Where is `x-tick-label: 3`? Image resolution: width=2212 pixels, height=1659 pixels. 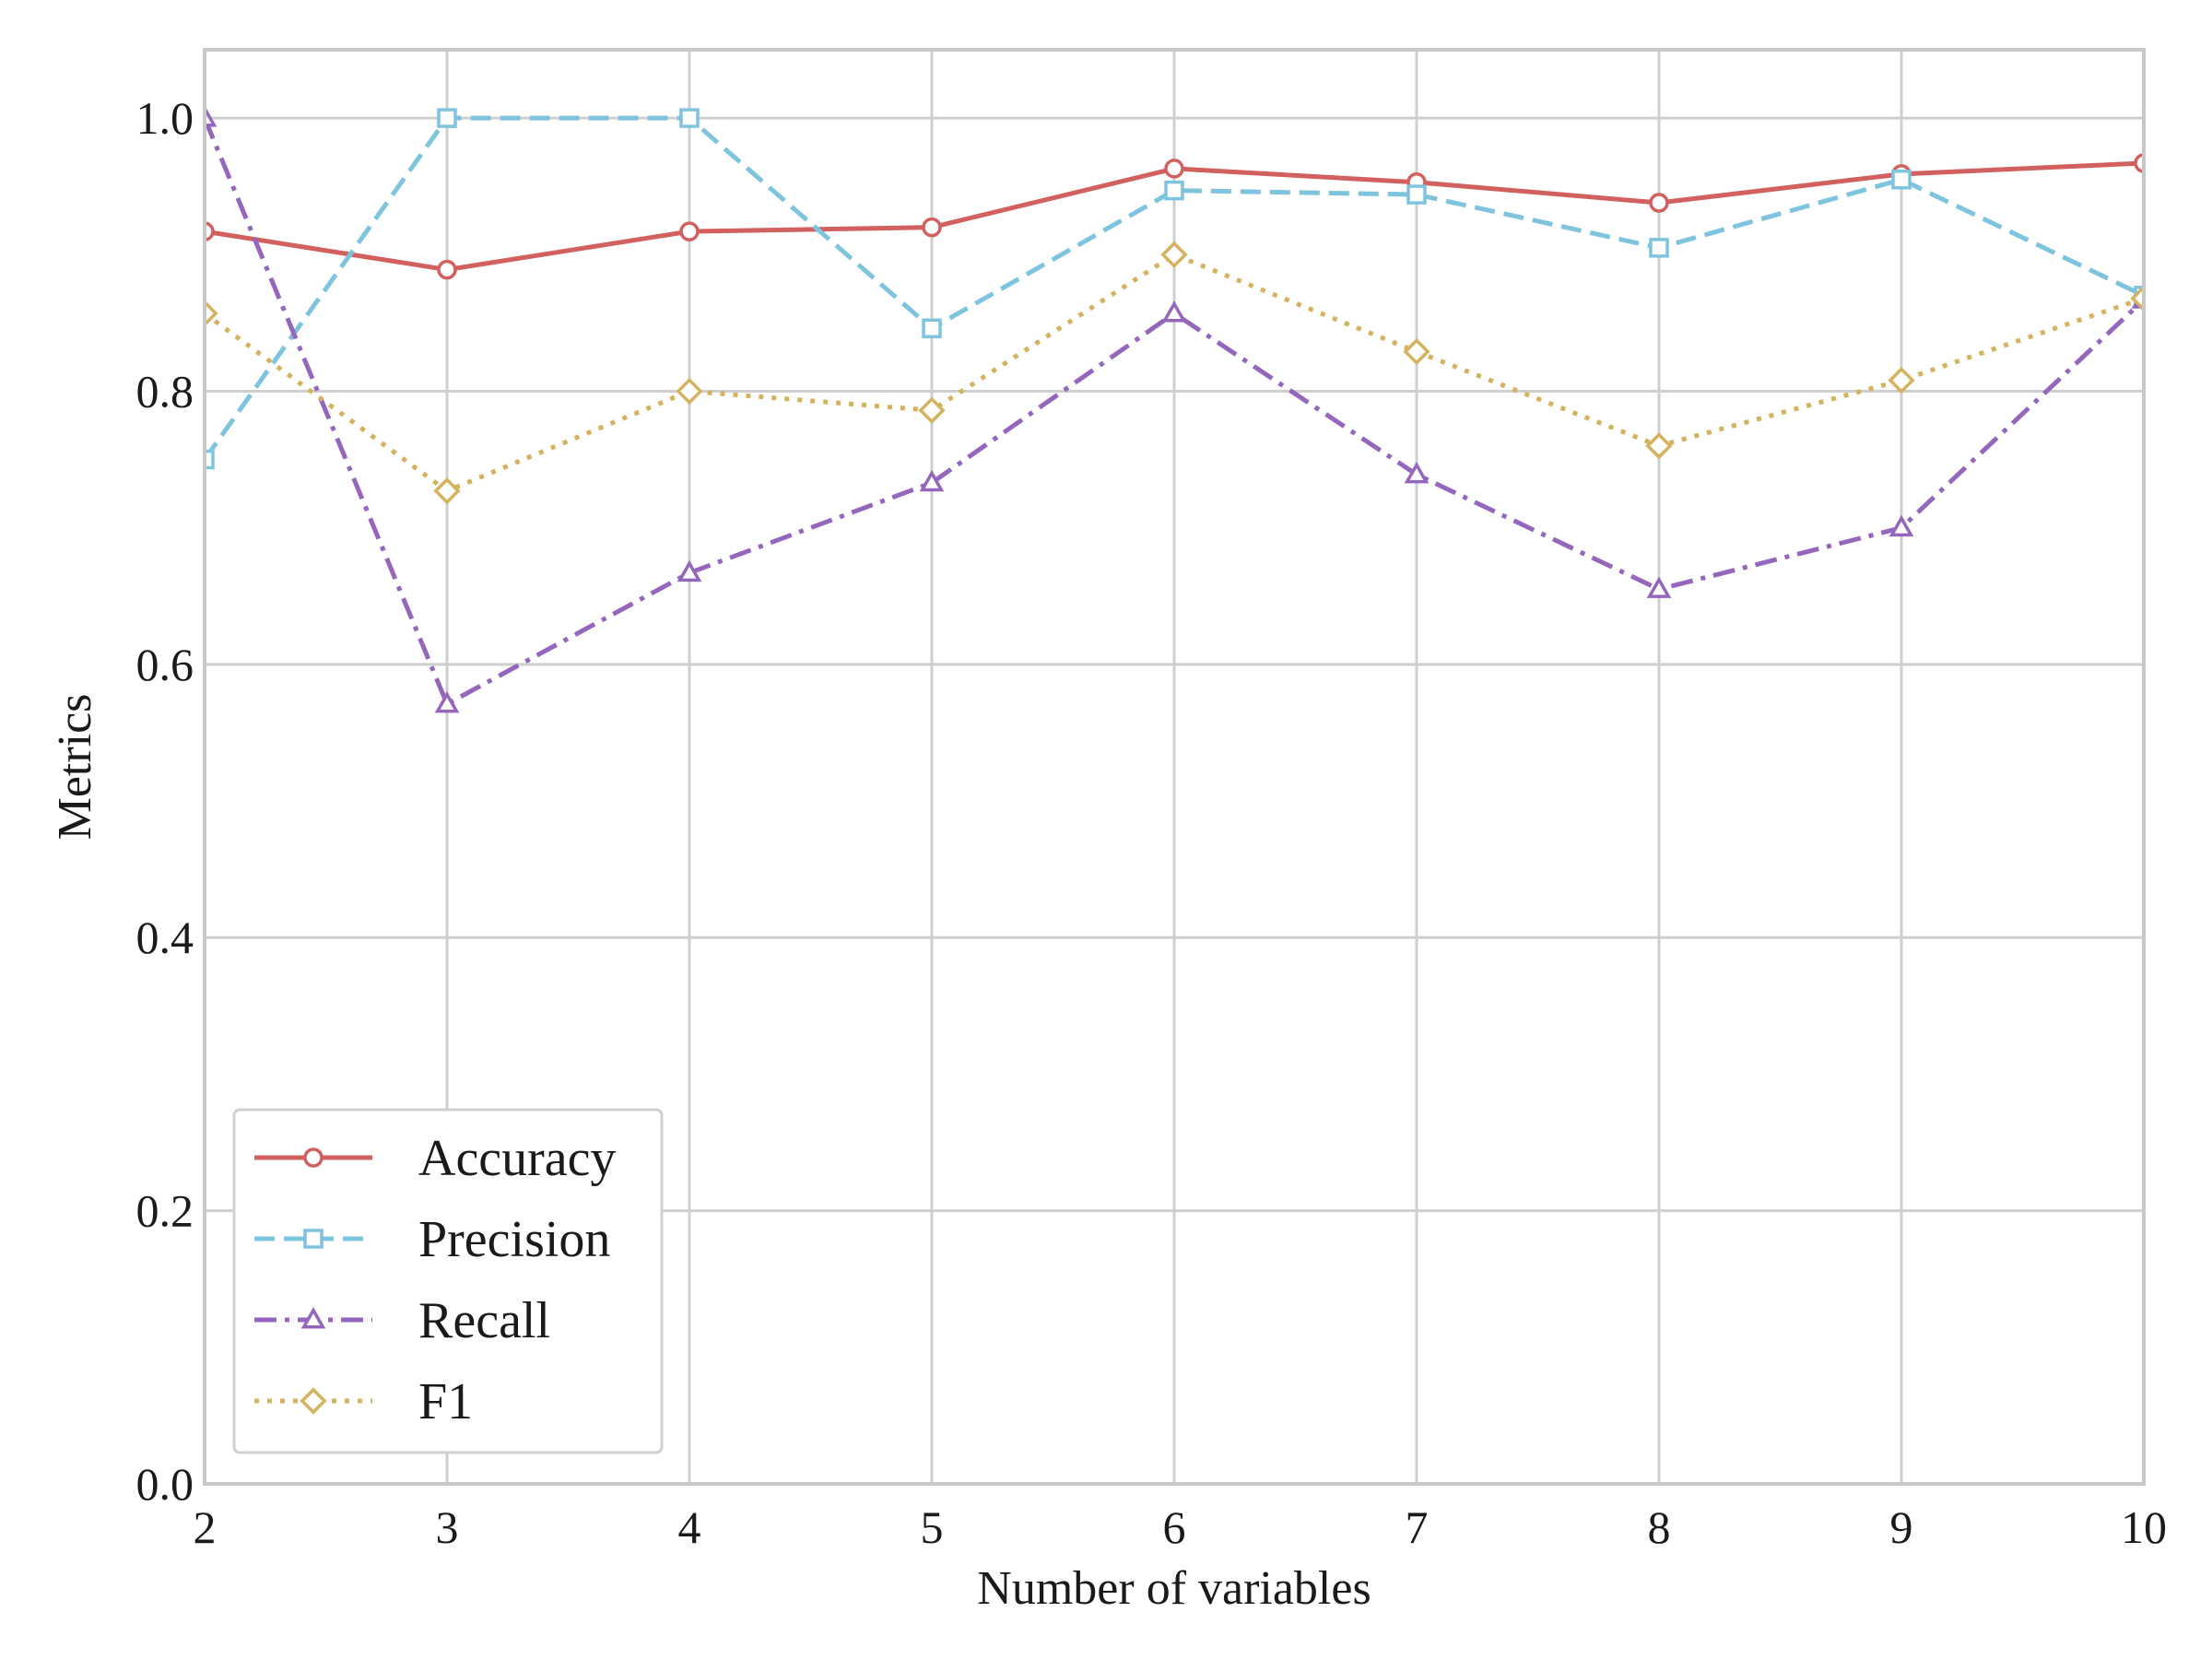 x-tick-label: 3 is located at coordinates (447, 1527).